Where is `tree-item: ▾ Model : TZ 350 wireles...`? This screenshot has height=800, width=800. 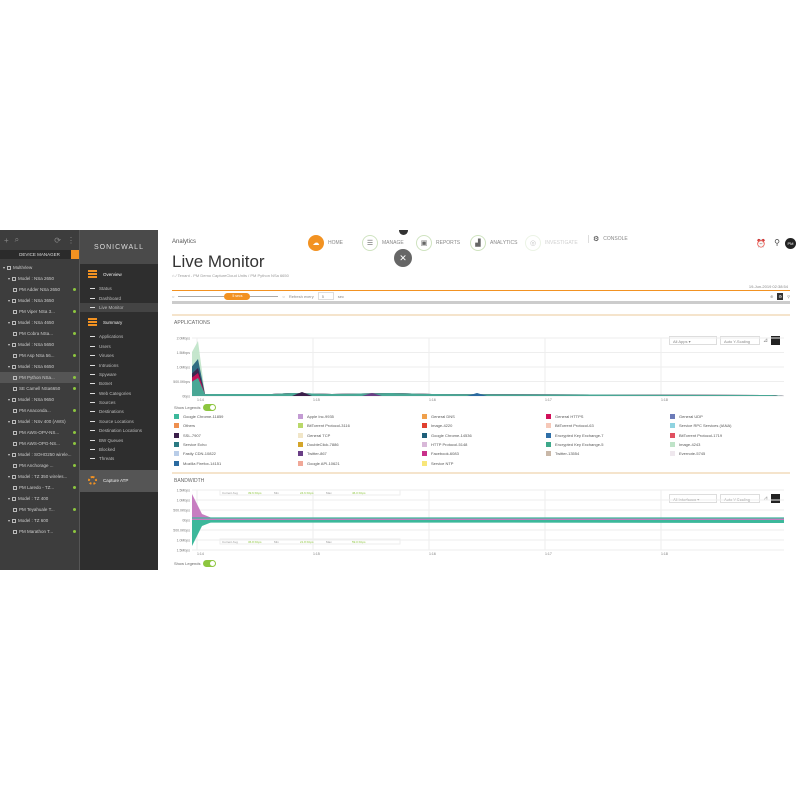 tree-item: ▾ Model : TZ 350 wireles... is located at coordinates (39, 476).